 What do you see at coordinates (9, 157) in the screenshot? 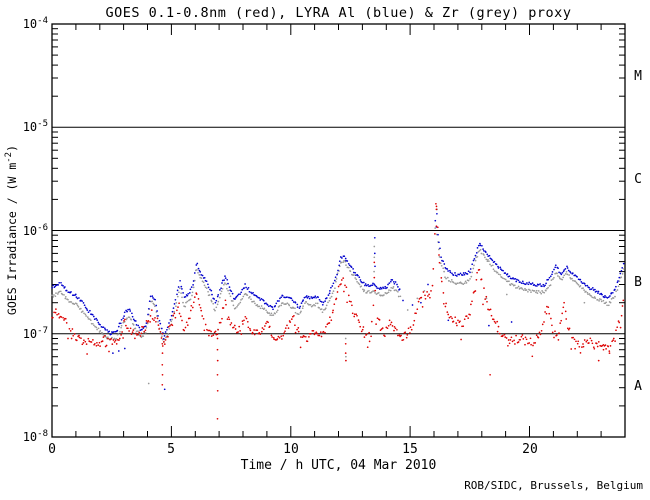
I see `y-axis-label-exponent: -2` at bounding box center [9, 157].